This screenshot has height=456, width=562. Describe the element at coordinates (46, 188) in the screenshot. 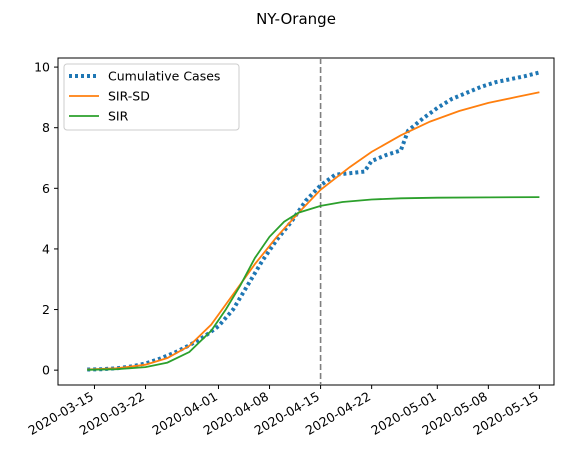

I see `y-tick-label: 6` at that location.